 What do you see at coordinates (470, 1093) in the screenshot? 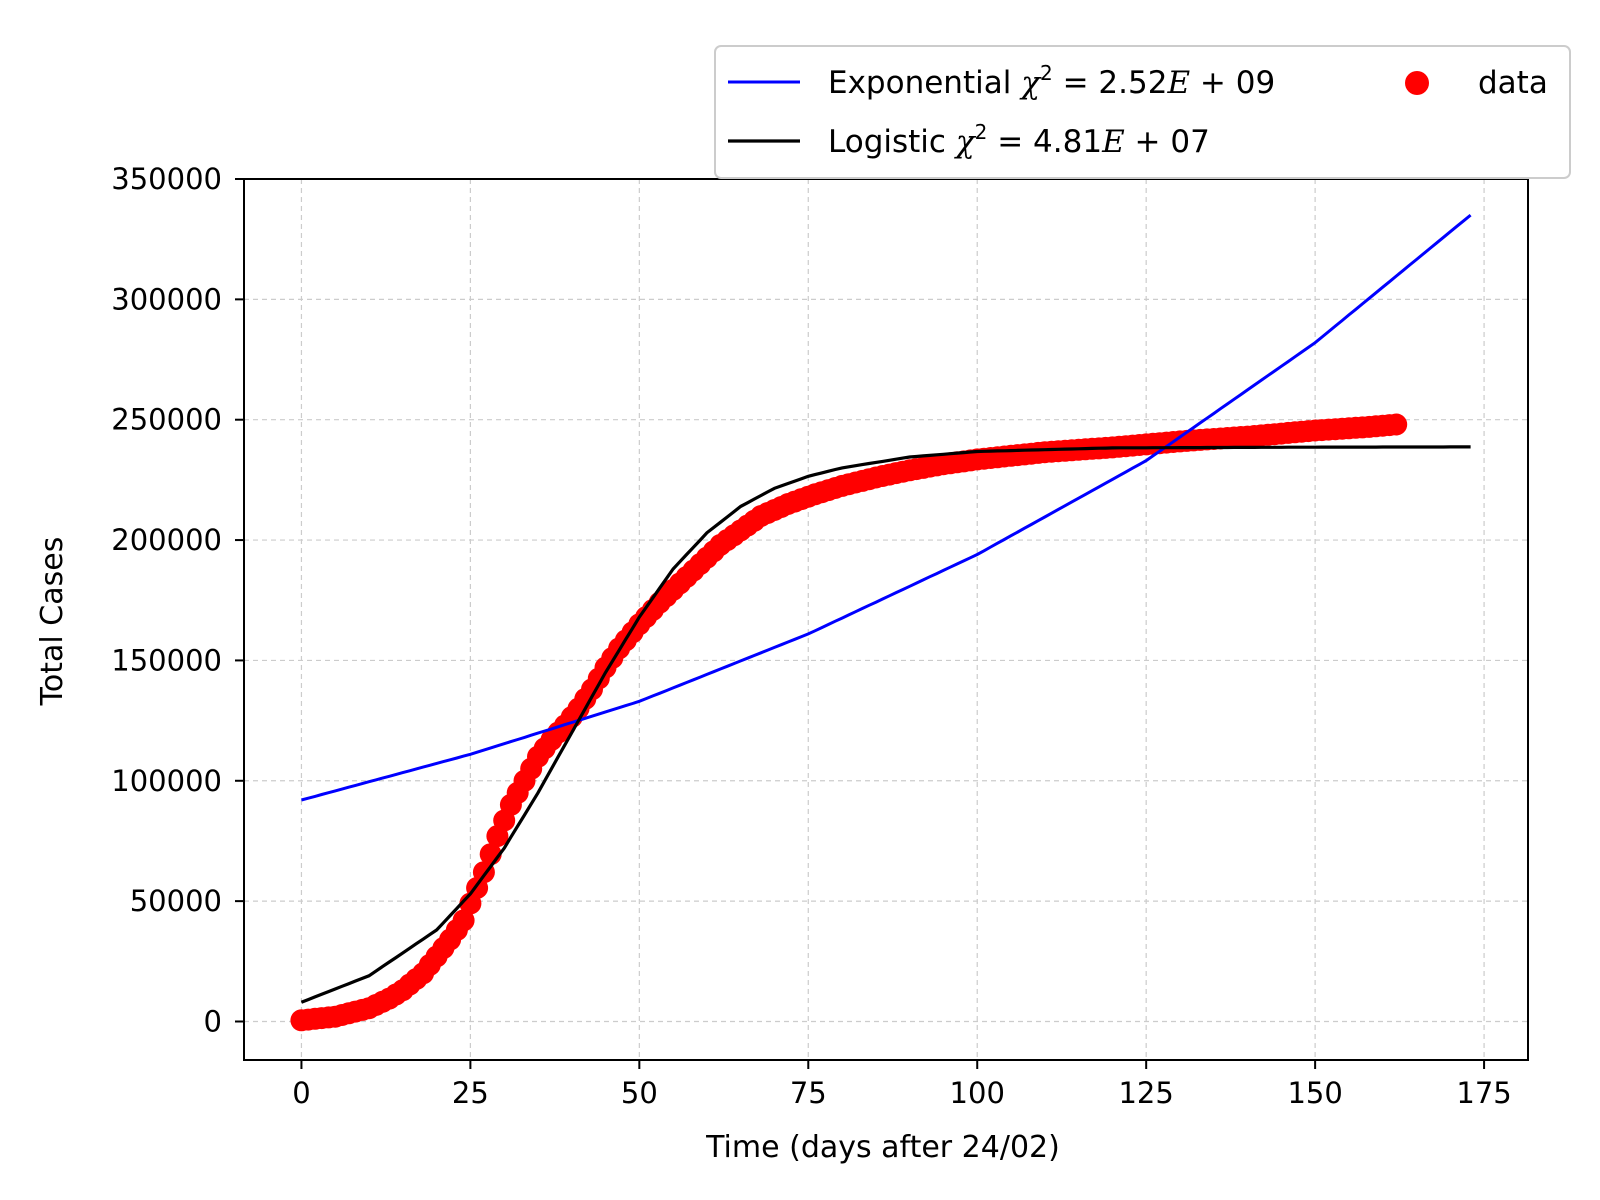
I see `x-tick-label: 25` at bounding box center [470, 1093].